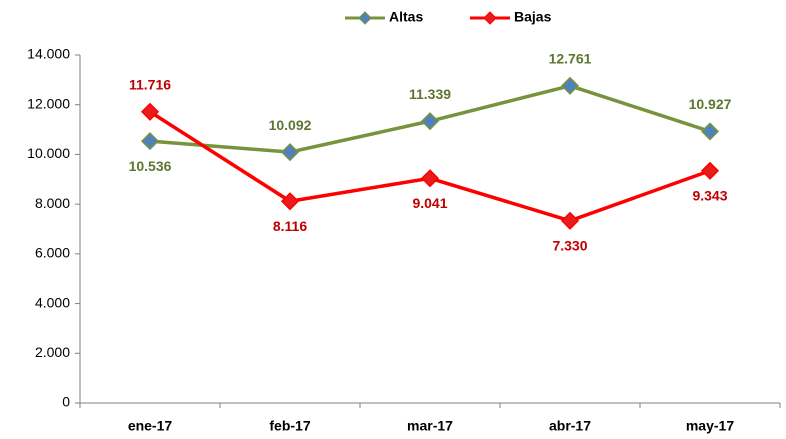 Image resolution: width=786 pixels, height=439 pixels. What do you see at coordinates (52, 302) in the screenshot?
I see `y-tick-label: 4.000` at bounding box center [52, 302].